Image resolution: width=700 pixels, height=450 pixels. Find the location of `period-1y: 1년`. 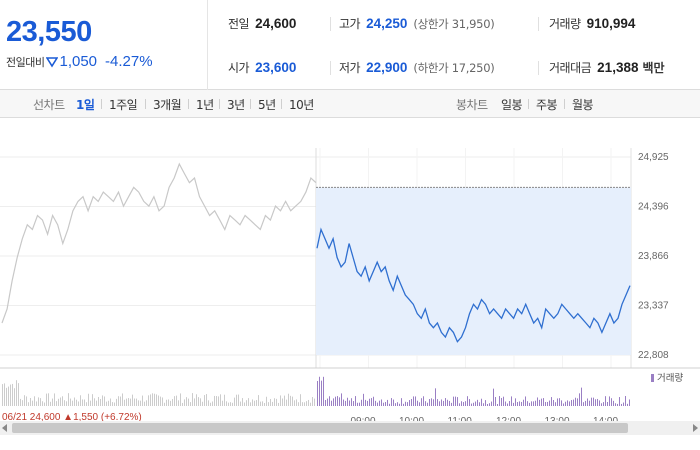

period-1y: 1년 is located at coordinates (205, 105).